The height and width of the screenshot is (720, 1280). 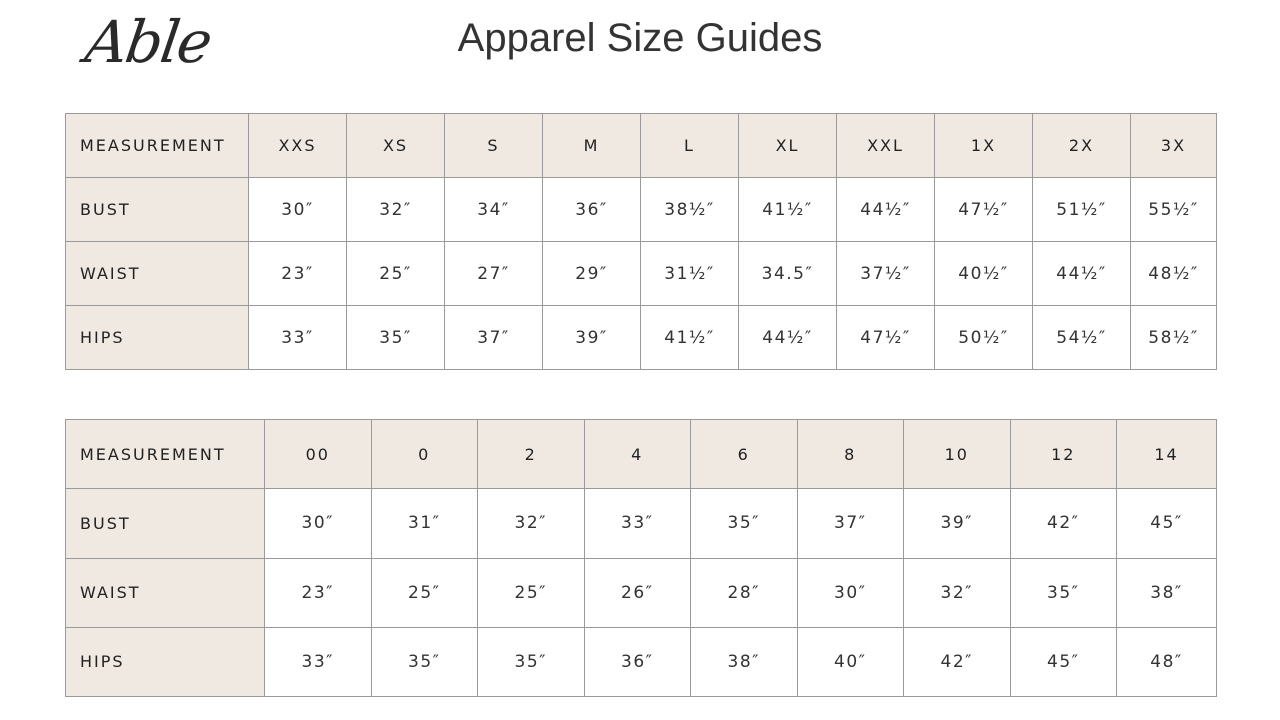 What do you see at coordinates (850, 454) in the screenshot?
I see `size-header: 8` at bounding box center [850, 454].